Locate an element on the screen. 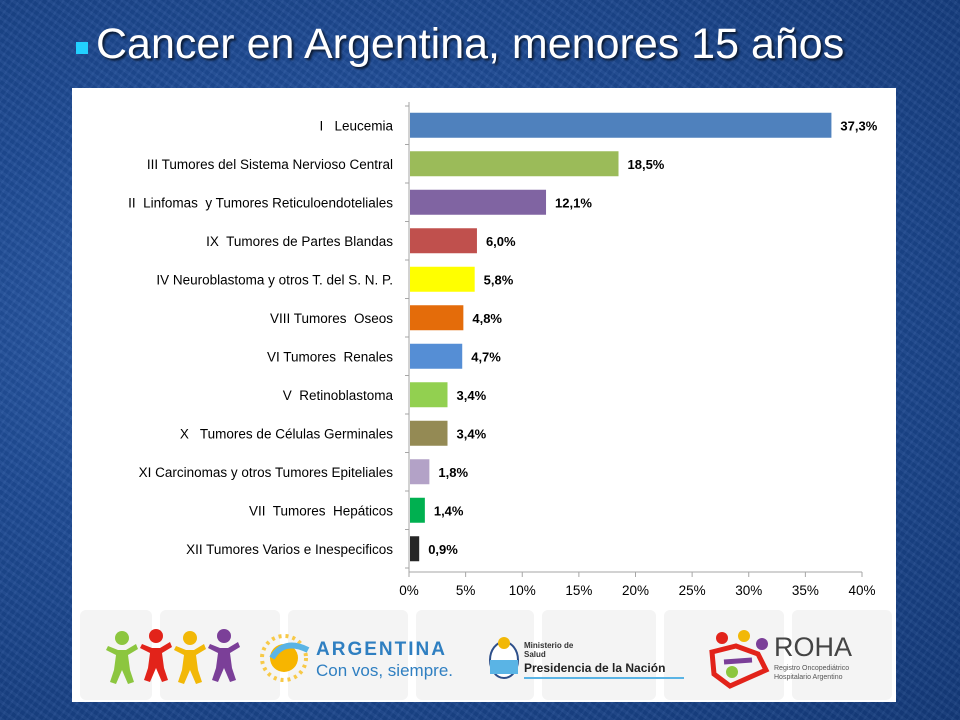 Image resolution: width=960 pixels, height=720 pixels. category-label: I Leucemia is located at coordinates (356, 125).